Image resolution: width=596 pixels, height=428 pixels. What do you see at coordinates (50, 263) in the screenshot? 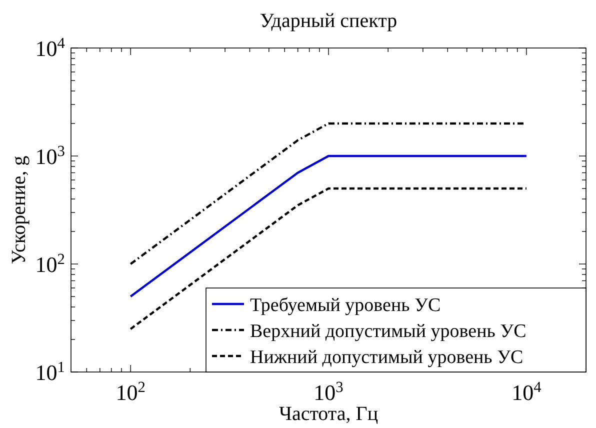
I see `y-tick-label: 10$^{2}$` at bounding box center [50, 263].